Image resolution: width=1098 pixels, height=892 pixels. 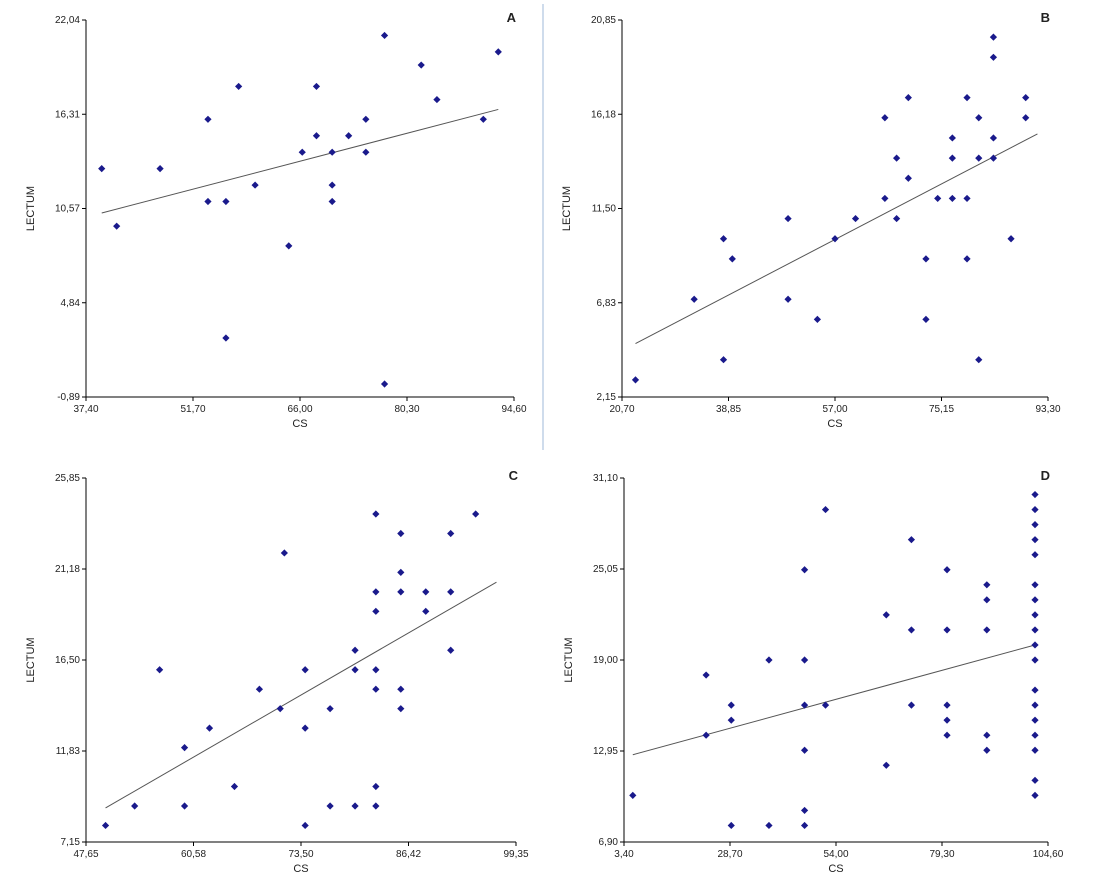 I want to click on x-tick-label: 38,85, so click(x=728, y=409).